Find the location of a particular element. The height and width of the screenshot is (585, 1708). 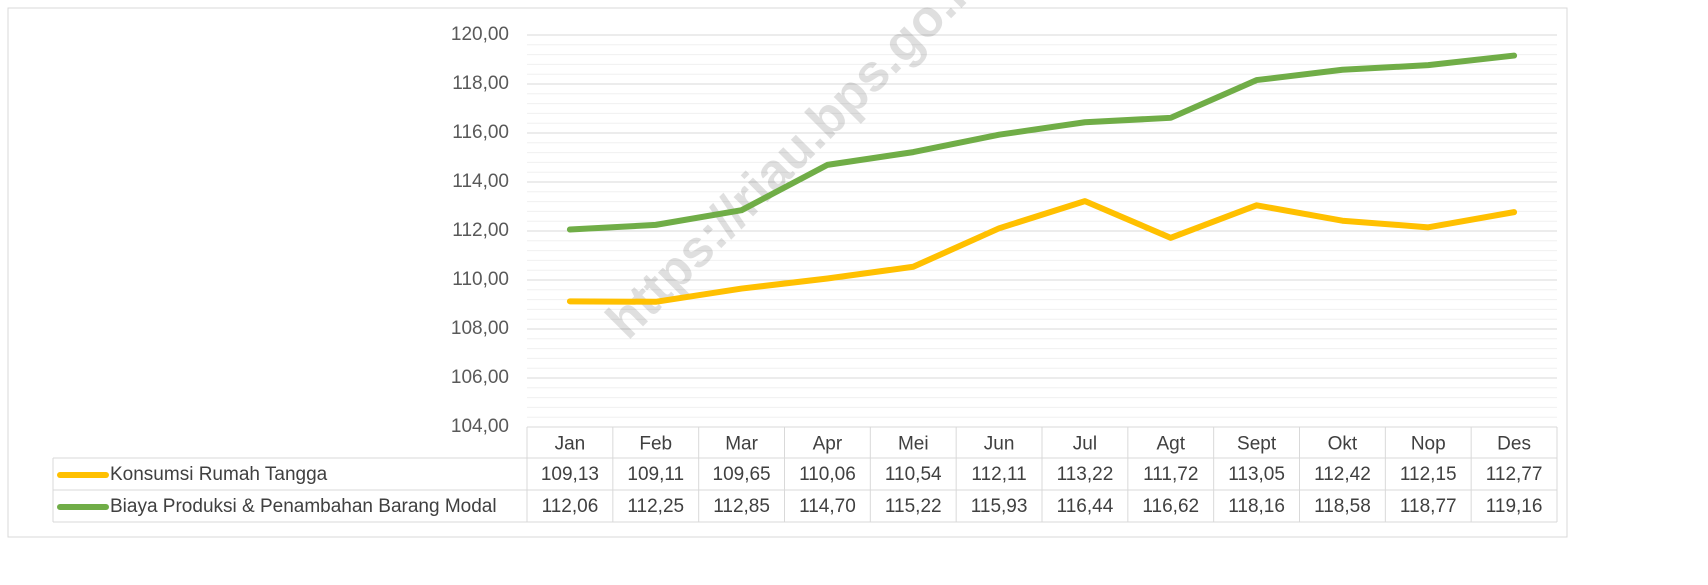

data-label: 112,11 is located at coordinates (998, 474).